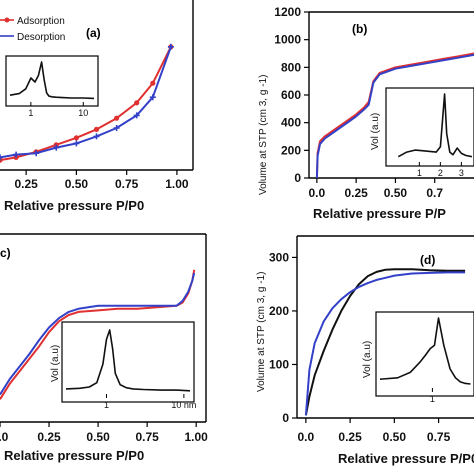 The width and height of the screenshot is (474, 474). Describe the element at coordinates (101, 180) in the screenshot. I see `panel-a-x-ticks: 0.25 0.50 0.75 1.00` at that location.